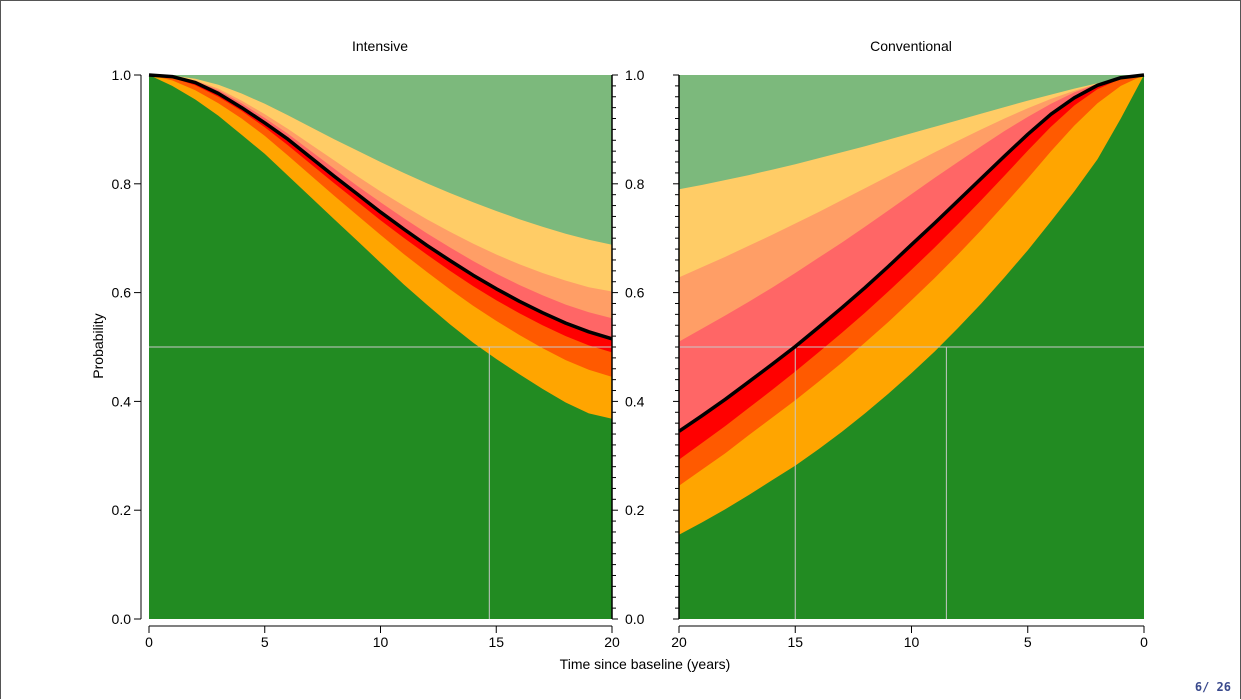 This screenshot has height=700, width=1241. What do you see at coordinates (635, 619) in the screenshot?
I see `y-tick-label-middle-0: 0.0` at bounding box center [635, 619].